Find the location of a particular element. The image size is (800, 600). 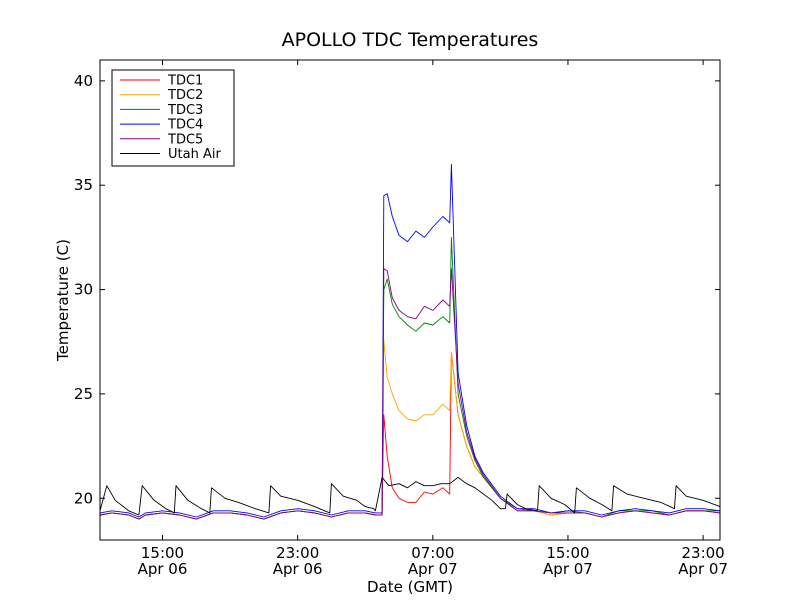

legend-label-tdc3: TDC3 is located at coordinates (185, 110).